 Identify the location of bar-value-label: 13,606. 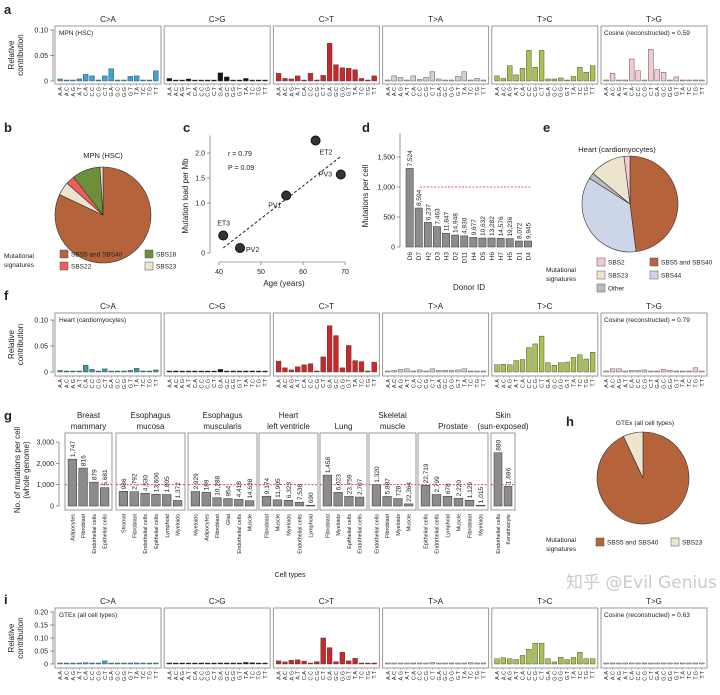
(156, 482).